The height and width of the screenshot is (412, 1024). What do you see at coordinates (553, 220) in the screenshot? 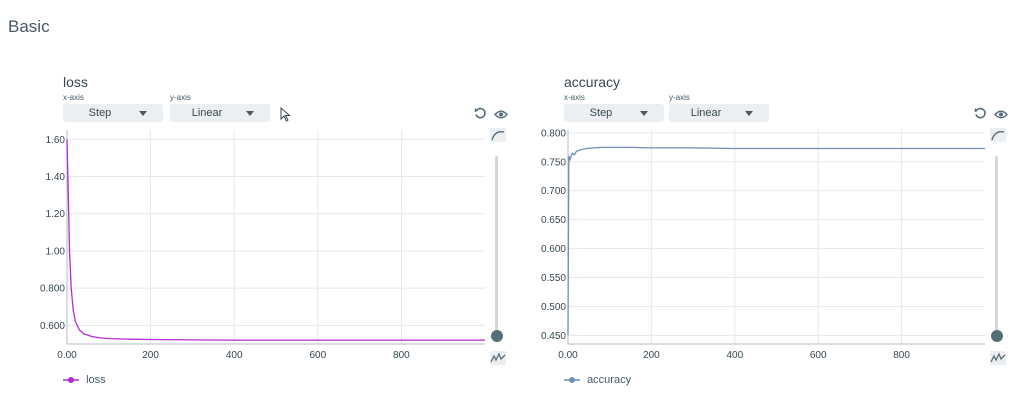
I see `y-tick-label: 0.650` at bounding box center [553, 220].